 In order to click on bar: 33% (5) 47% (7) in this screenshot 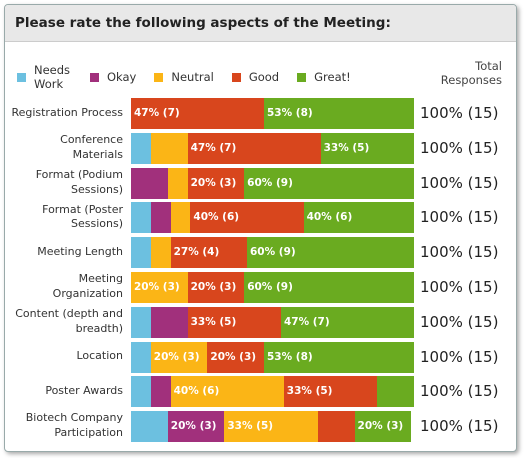, I will do `click(272, 322)`.